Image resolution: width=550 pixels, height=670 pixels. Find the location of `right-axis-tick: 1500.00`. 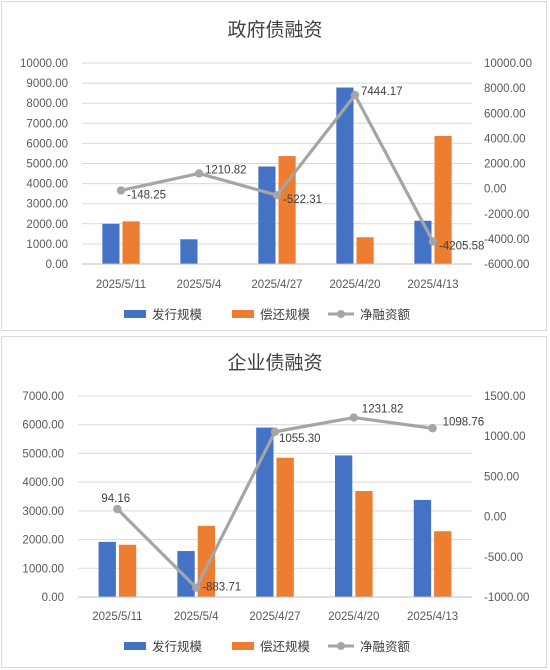

right-axis-tick: 1500.00 is located at coordinates (505, 397).